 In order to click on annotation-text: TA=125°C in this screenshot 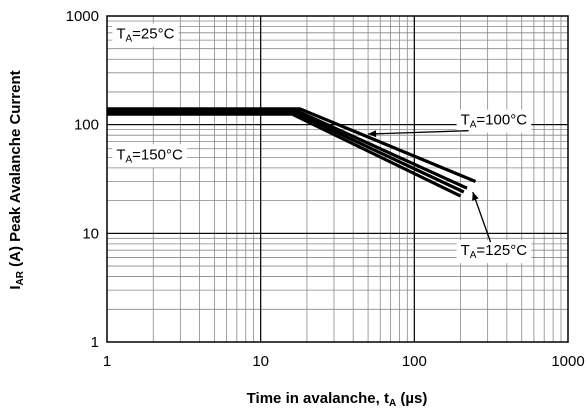, I will do `click(494, 251)`.